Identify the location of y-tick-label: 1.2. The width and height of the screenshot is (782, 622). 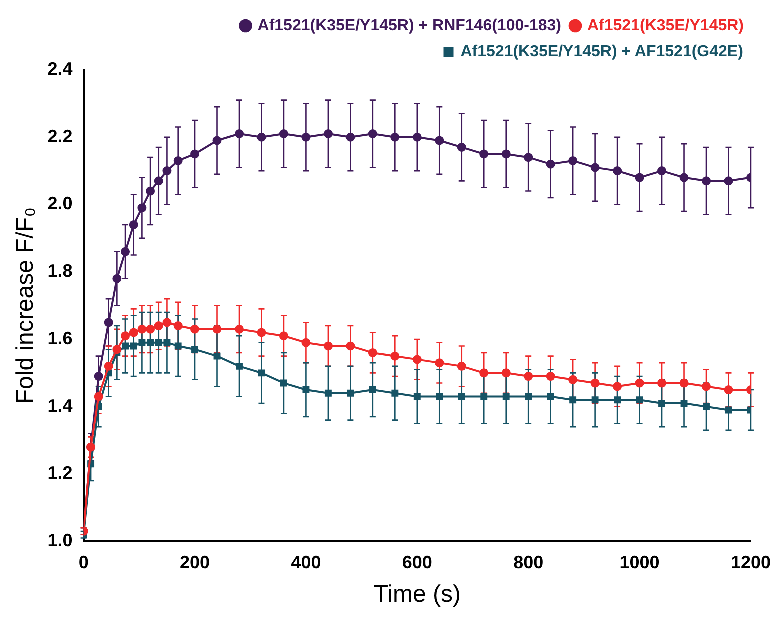
(60, 473).